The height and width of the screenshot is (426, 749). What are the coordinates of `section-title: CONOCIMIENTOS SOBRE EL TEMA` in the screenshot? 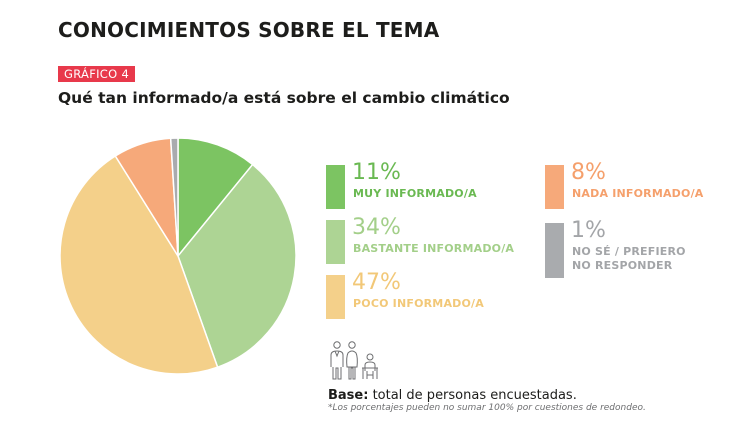 It's located at (249, 30).